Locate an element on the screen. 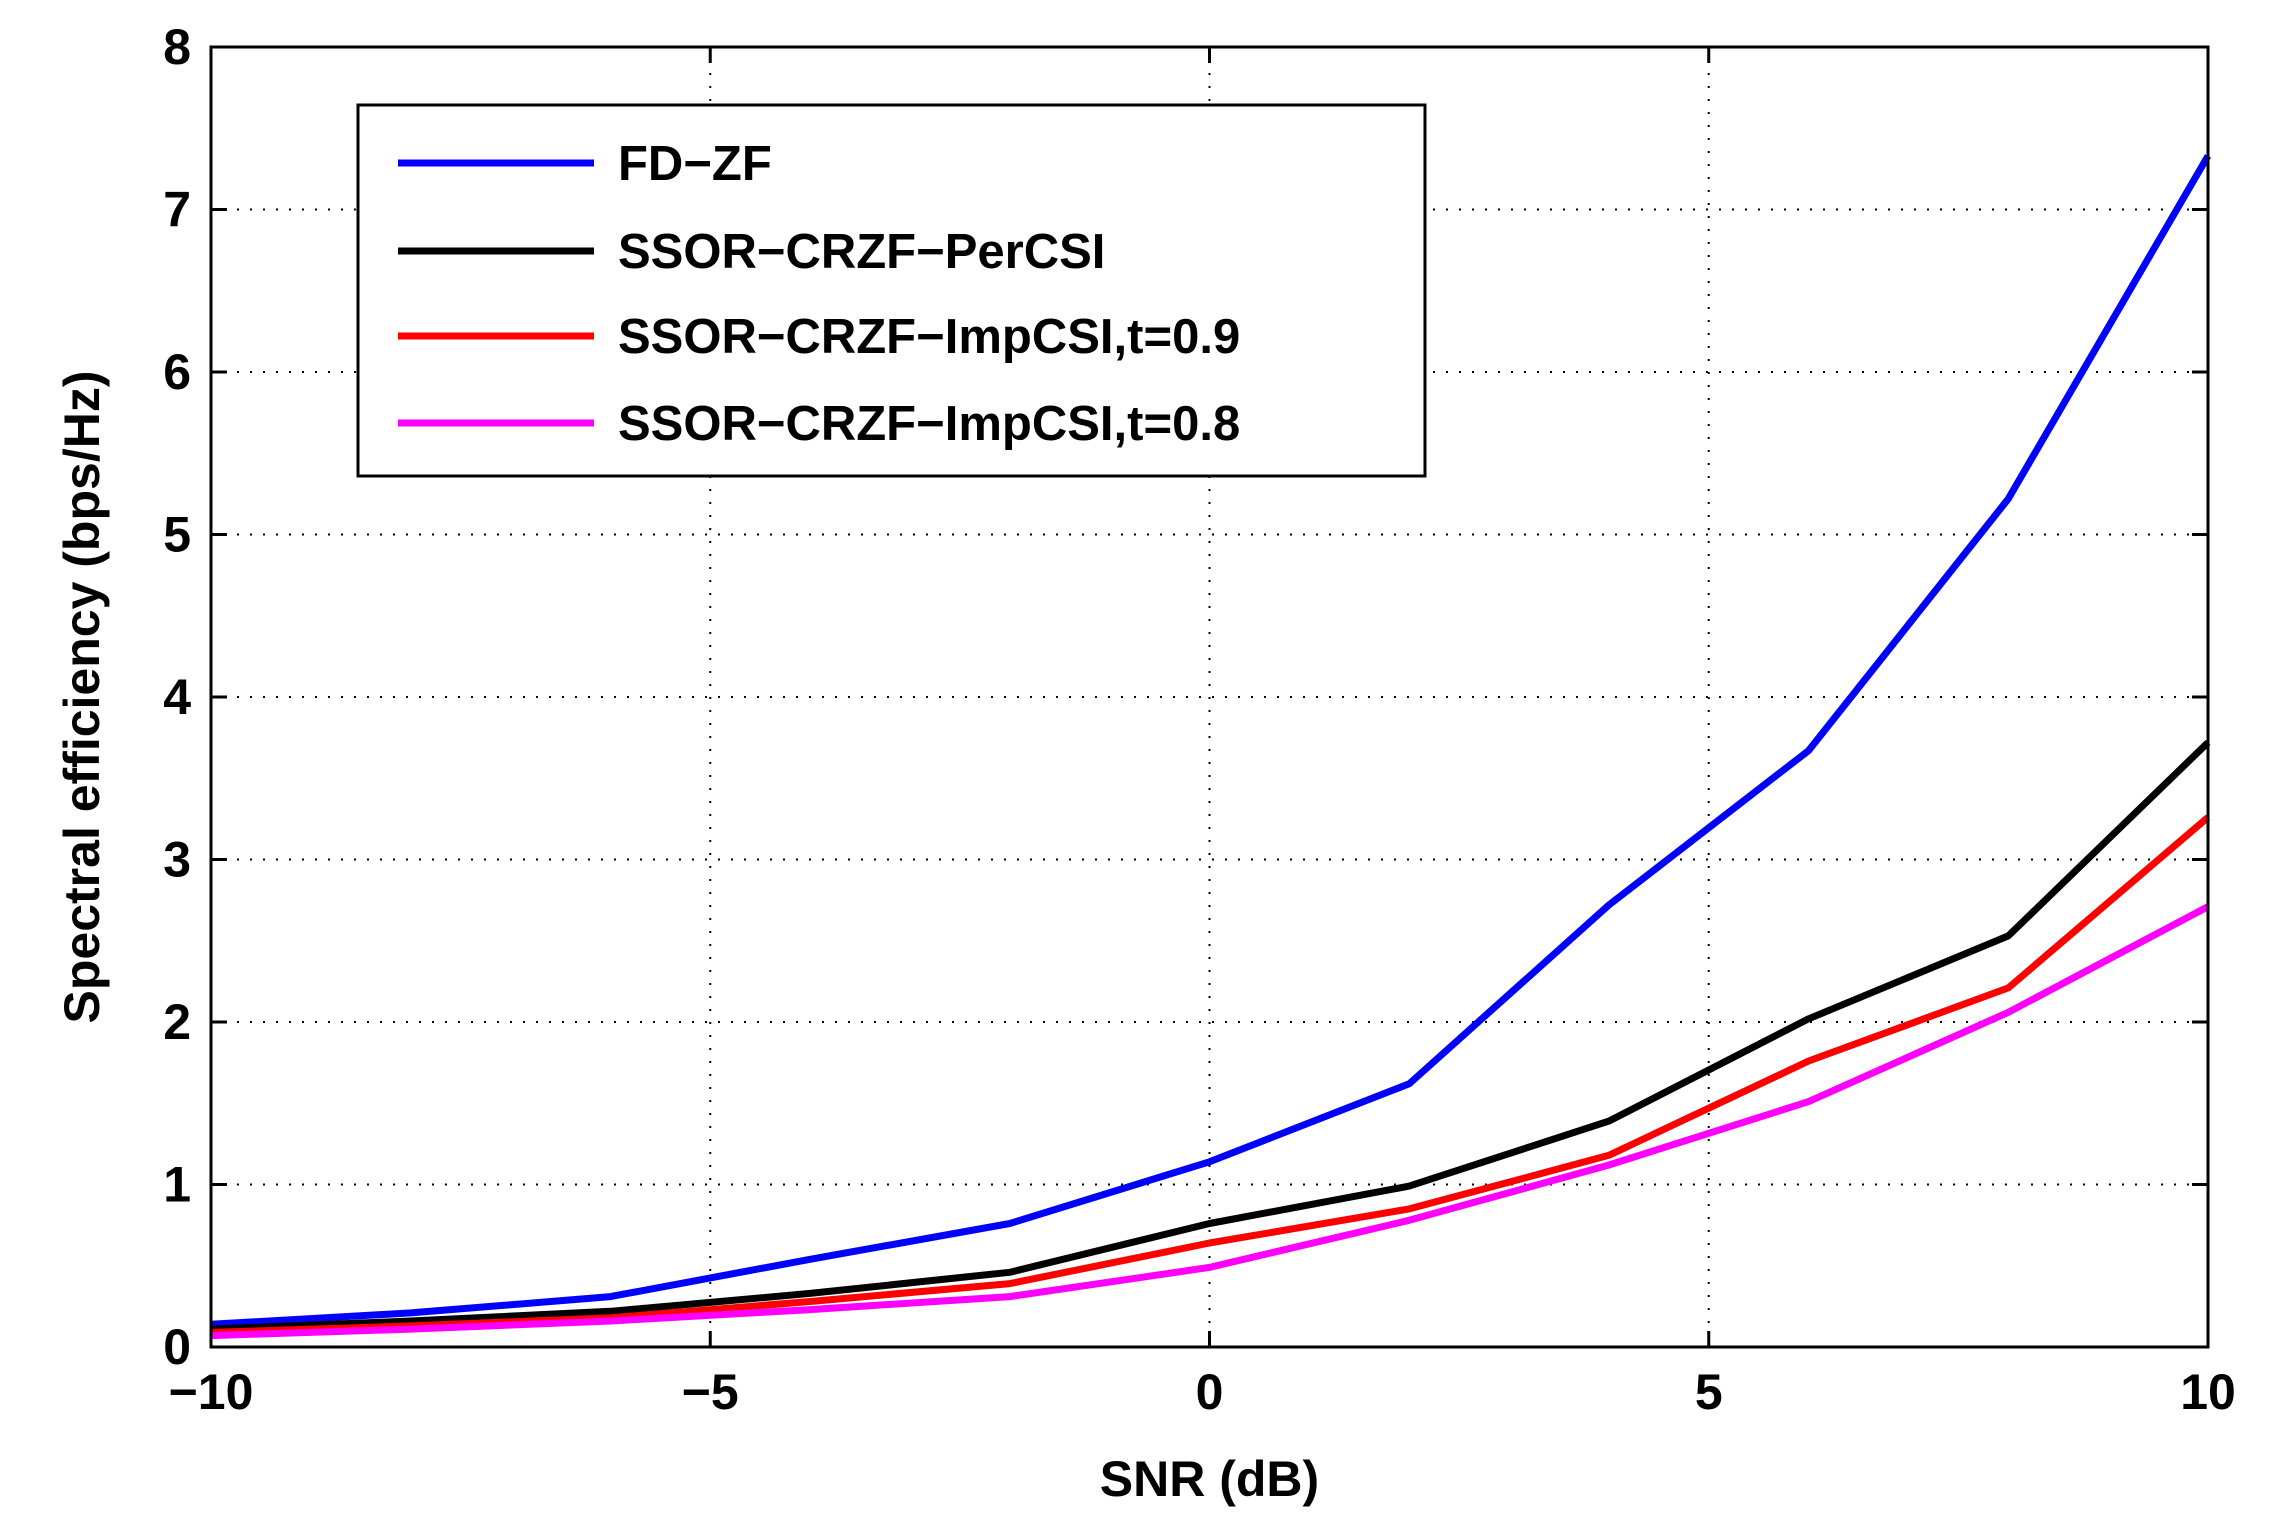 Image resolution: width=2274 pixels, height=1535 pixels. legend-label: SSOR−CRZF−ImpCSI,t=0.8 is located at coordinates (929, 424).